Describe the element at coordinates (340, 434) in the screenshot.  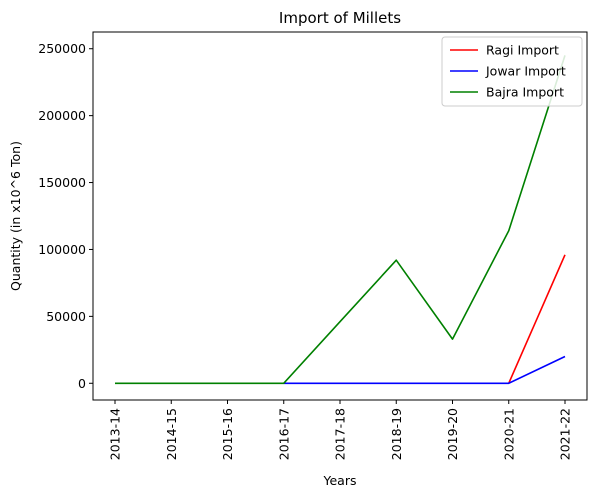
I see `x-tick-label: 2017-18` at that location.